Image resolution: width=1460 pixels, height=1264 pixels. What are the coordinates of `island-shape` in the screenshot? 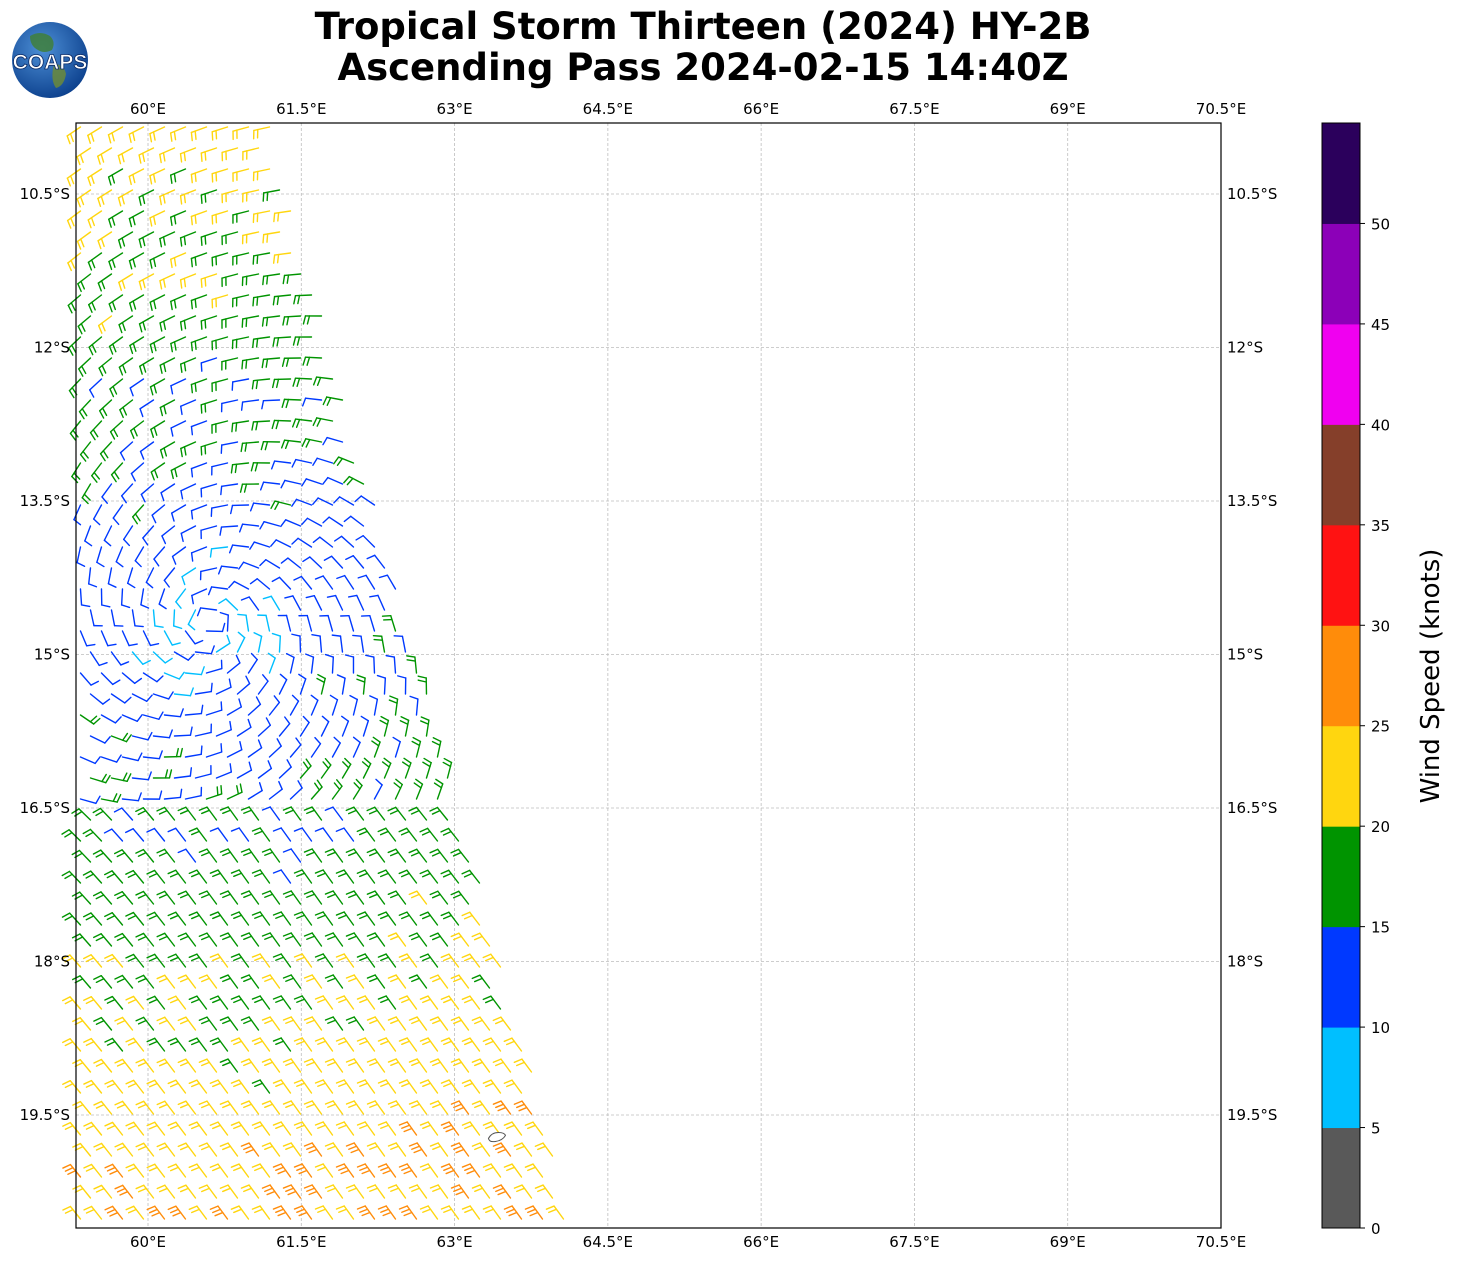 It's located at (496, 1137).